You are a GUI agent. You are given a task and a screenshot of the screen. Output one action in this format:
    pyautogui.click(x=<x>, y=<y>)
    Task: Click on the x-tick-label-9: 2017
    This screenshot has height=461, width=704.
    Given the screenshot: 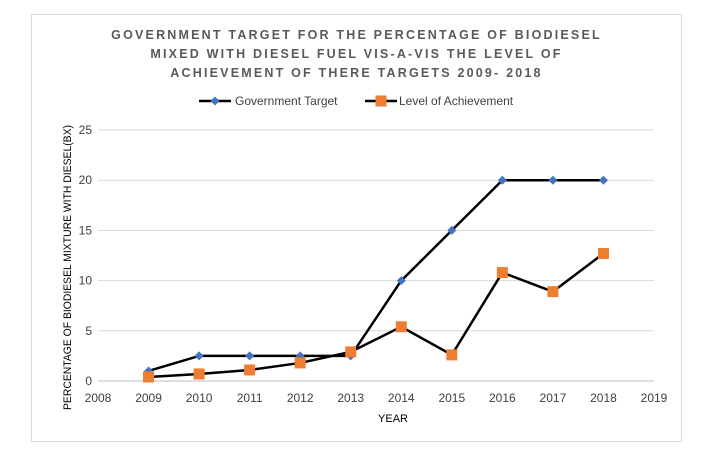 What is the action you would take?
    pyautogui.click(x=553, y=398)
    